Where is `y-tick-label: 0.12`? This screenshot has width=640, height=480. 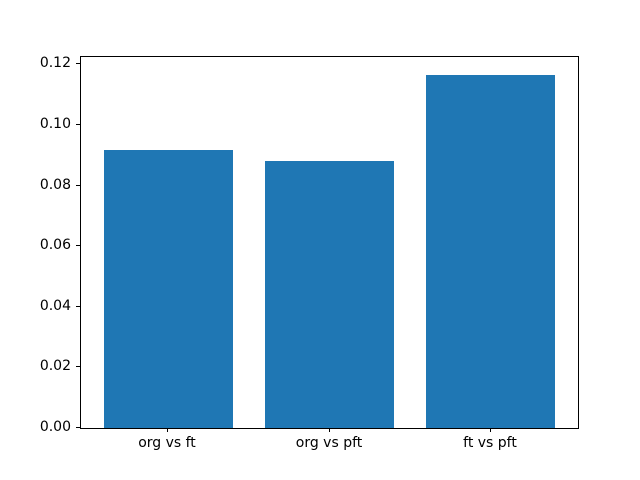
y-tick-label: 0.12 is located at coordinates (55, 63).